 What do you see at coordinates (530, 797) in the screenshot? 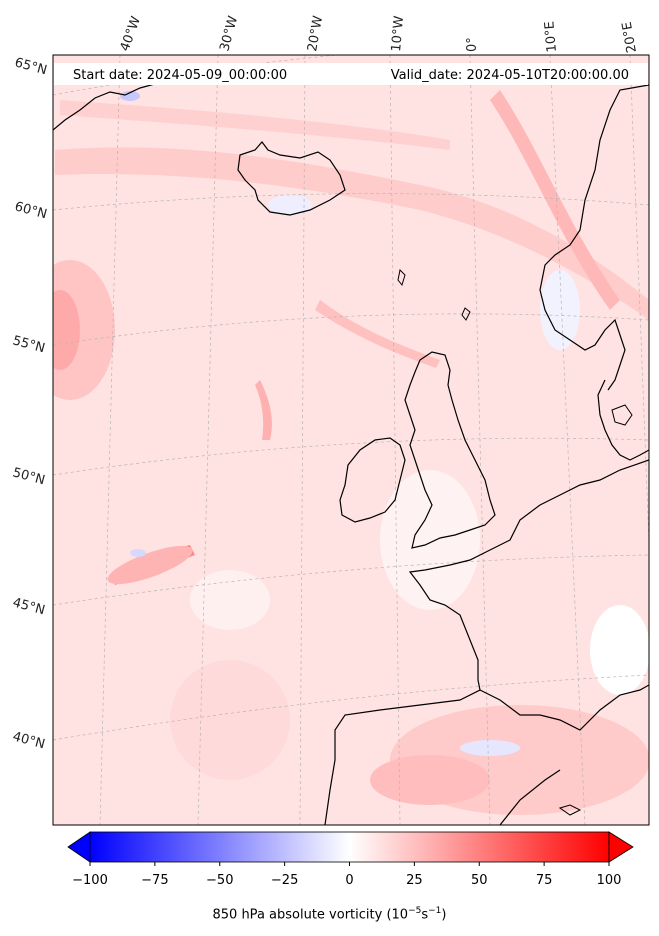
I see `spain-south-coast` at bounding box center [530, 797].